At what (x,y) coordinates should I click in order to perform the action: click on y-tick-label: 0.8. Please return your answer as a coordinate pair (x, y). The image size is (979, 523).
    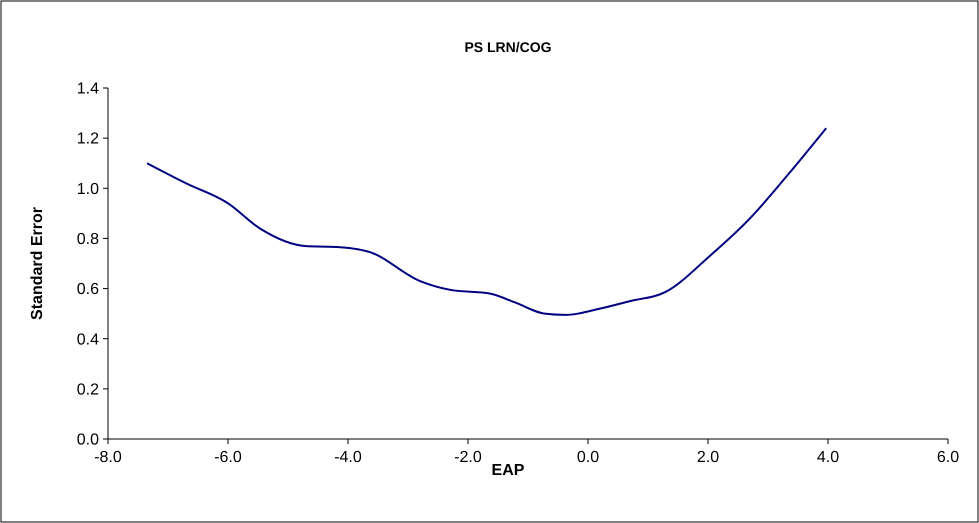
    Looking at the image, I should click on (88, 239).